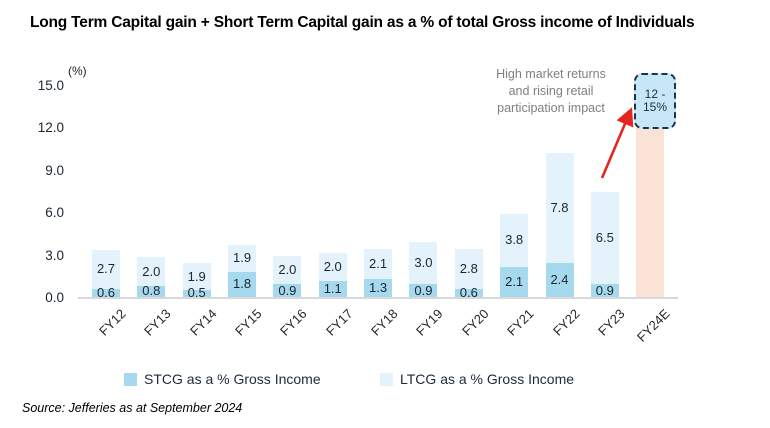 The width and height of the screenshot is (770, 428). I want to click on value-label-ltcg-FY21: 3.8, so click(514, 240).